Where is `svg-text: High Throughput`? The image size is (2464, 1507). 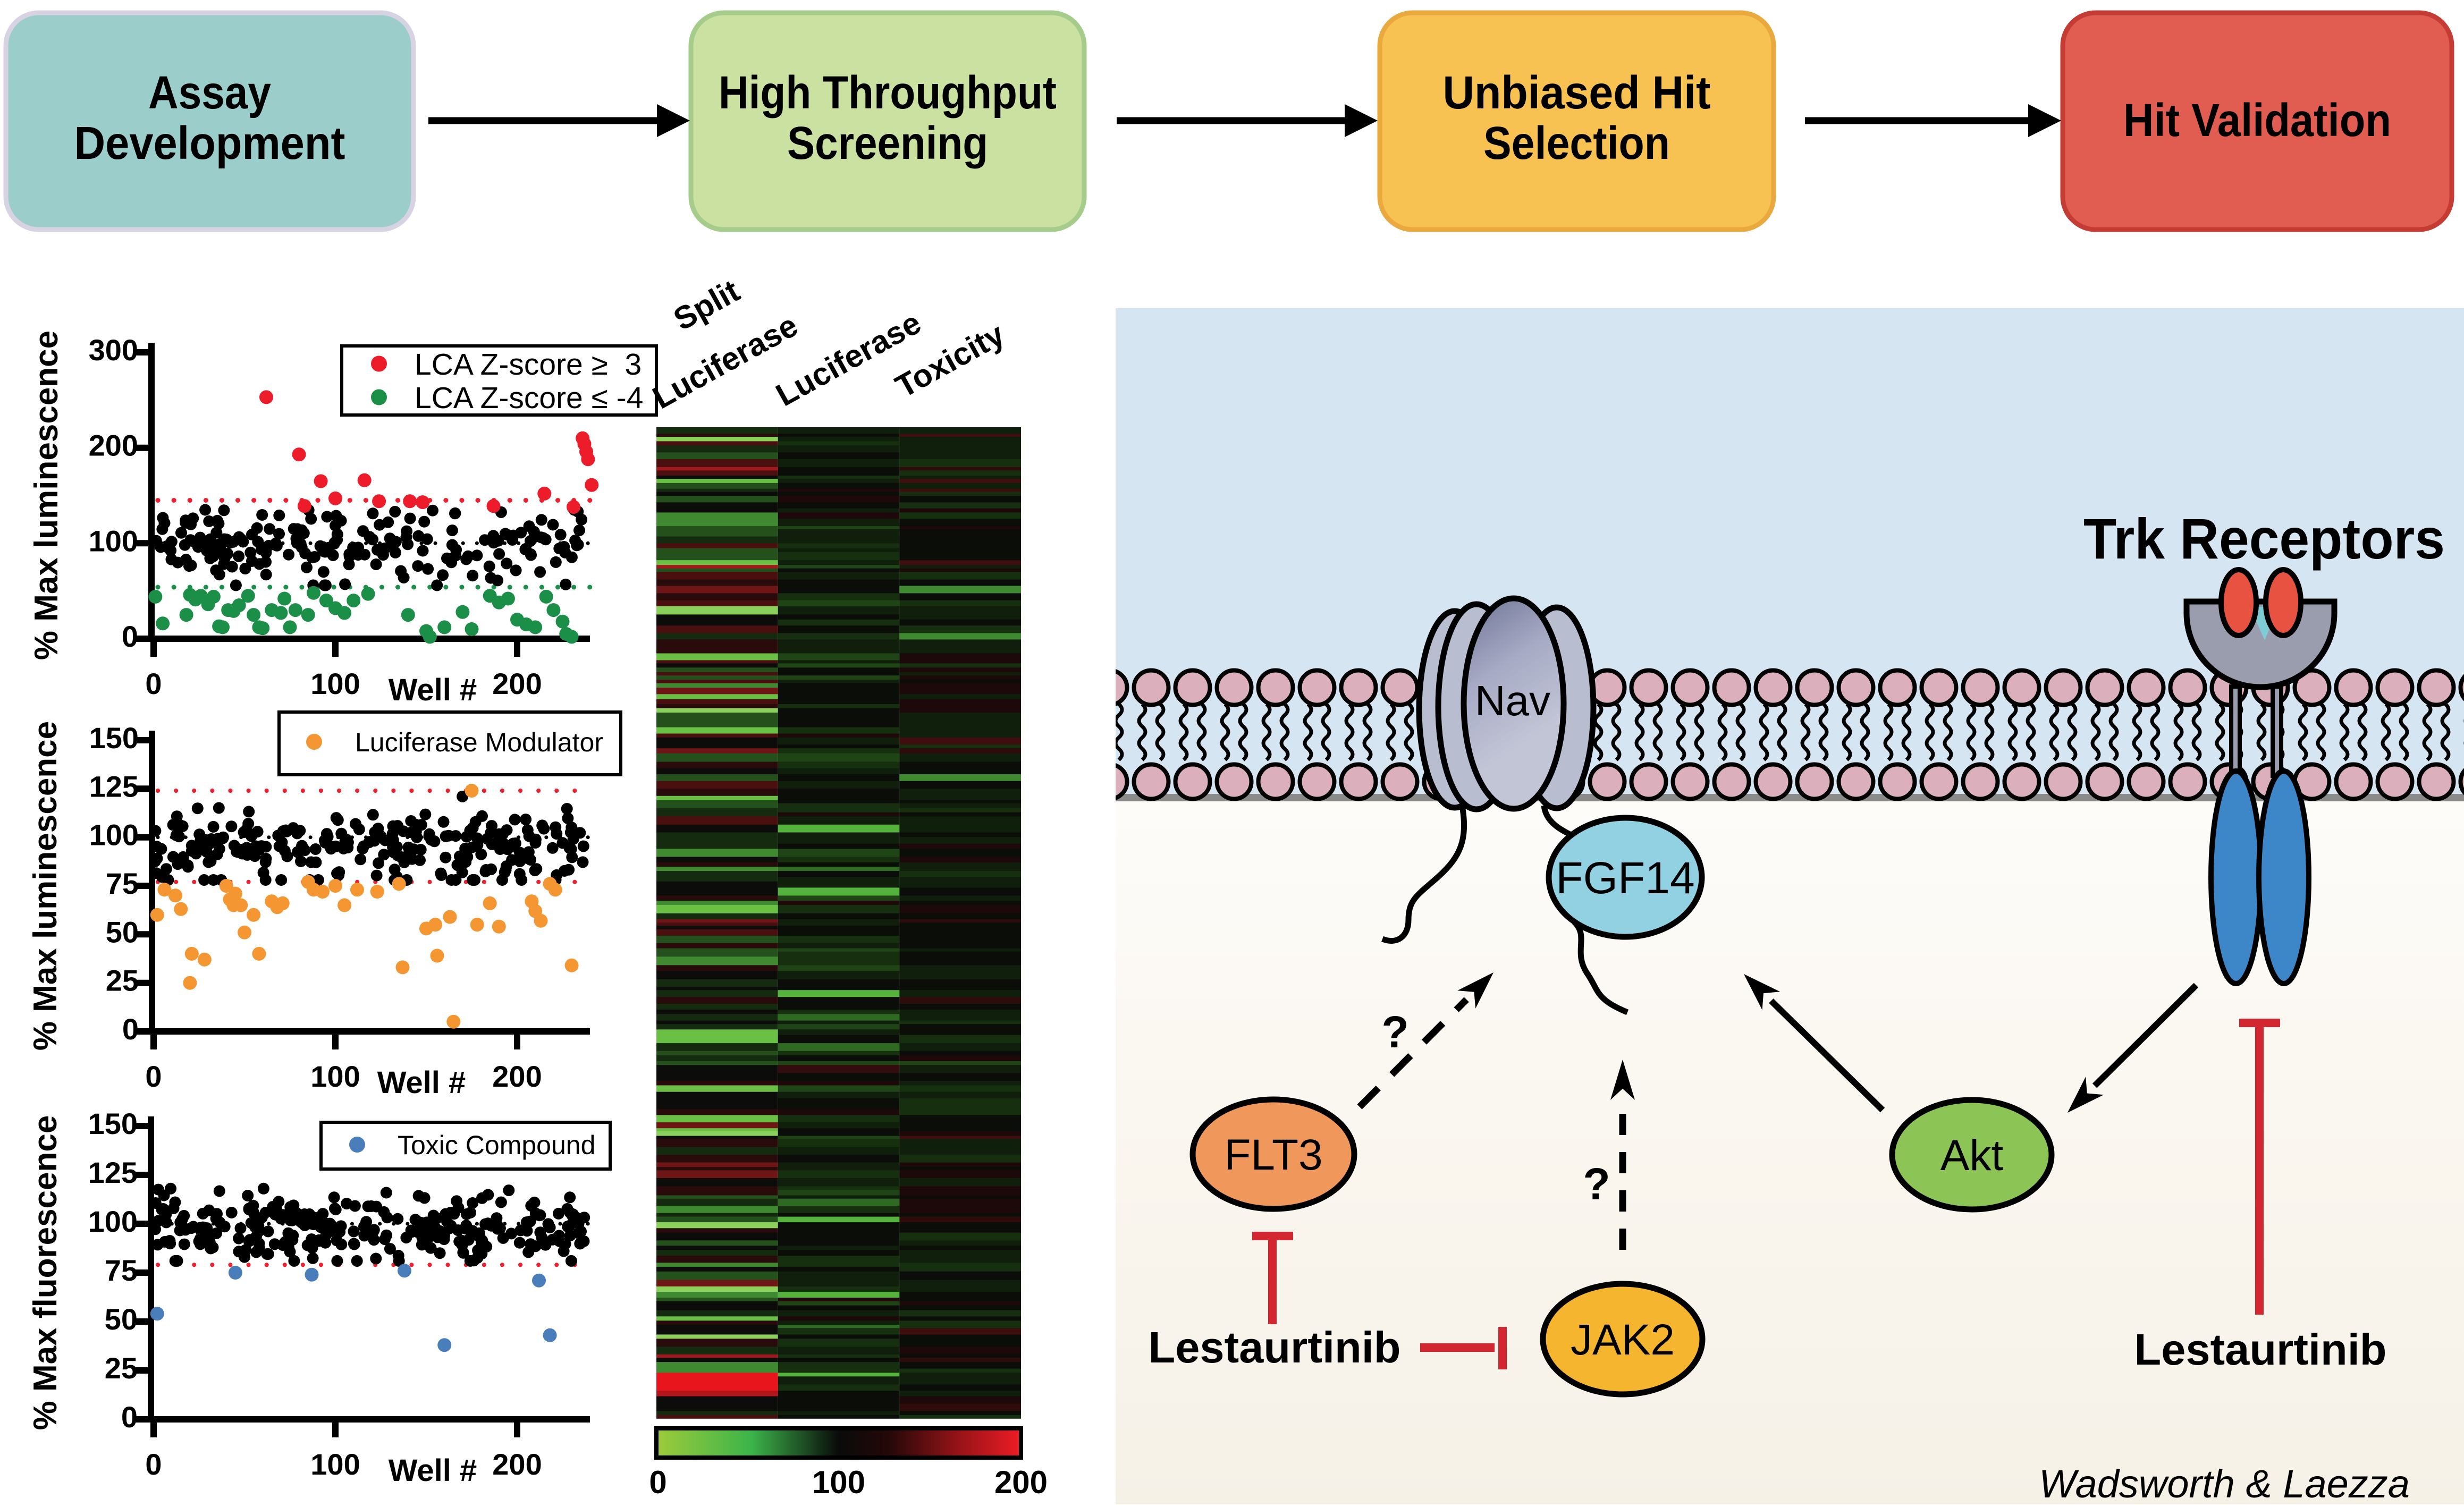 svg-text: High Throughput is located at coordinates (888, 93).